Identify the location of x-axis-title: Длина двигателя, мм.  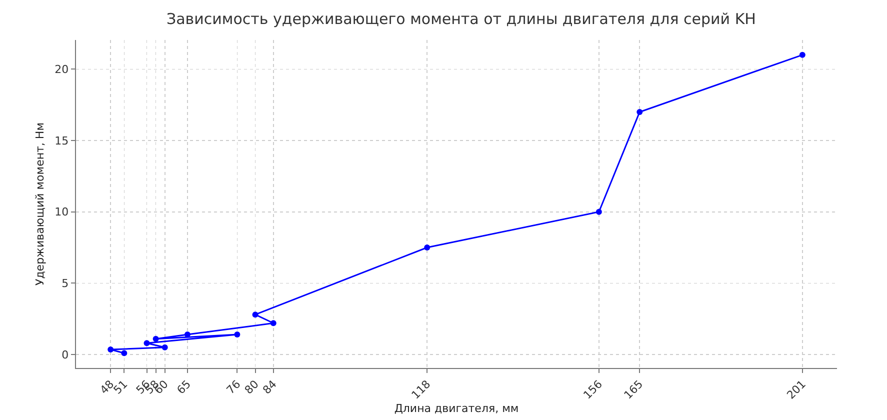
(456, 408).